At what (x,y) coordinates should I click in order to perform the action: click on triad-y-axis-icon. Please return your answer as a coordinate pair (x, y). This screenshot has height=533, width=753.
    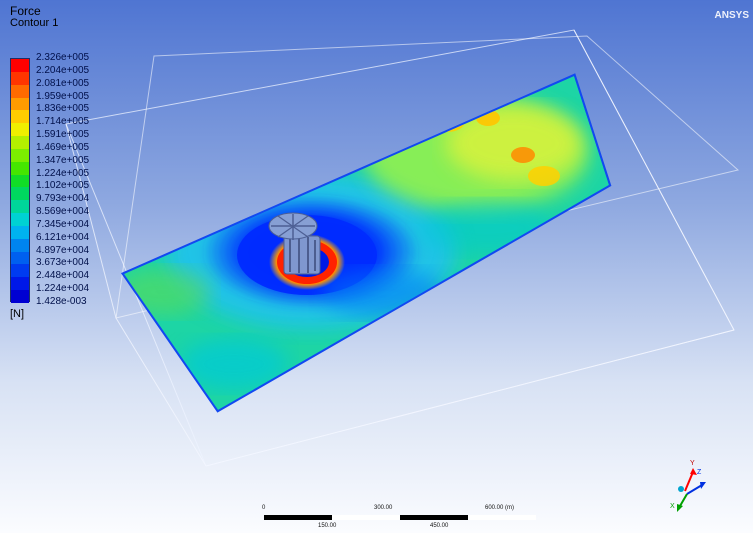
    Looking at the image, I should click on (689, 481).